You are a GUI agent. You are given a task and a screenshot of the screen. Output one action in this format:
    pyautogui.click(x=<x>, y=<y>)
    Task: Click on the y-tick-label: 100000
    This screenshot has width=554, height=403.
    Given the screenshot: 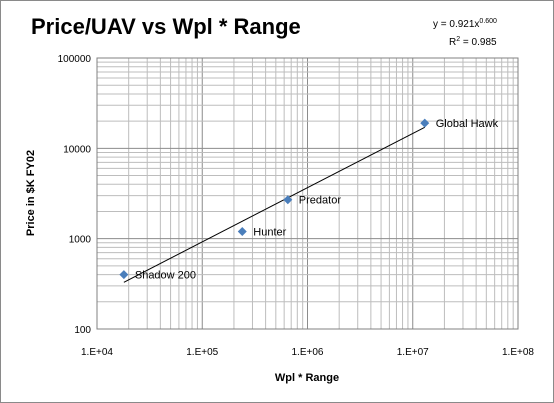 What is the action you would take?
    pyautogui.click(x=75, y=59)
    